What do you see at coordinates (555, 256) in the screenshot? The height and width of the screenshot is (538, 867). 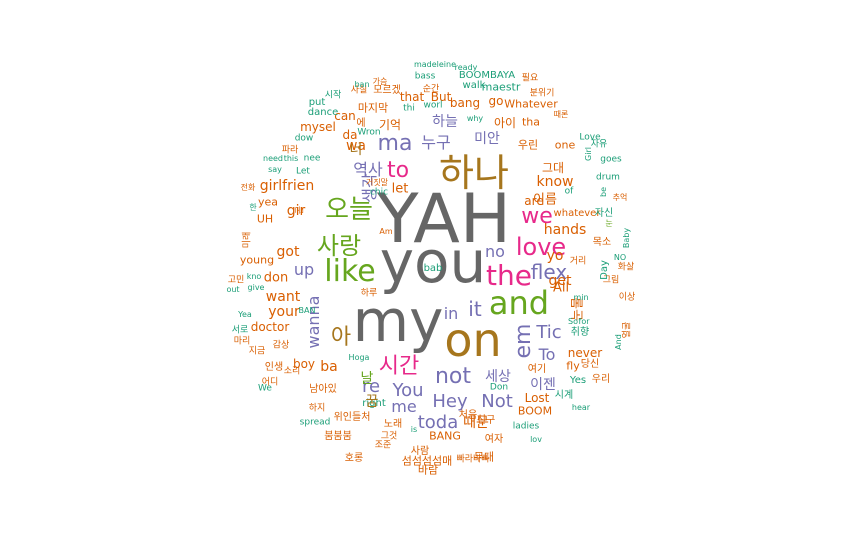 I see `word-cloud-word: yo` at bounding box center [555, 256].